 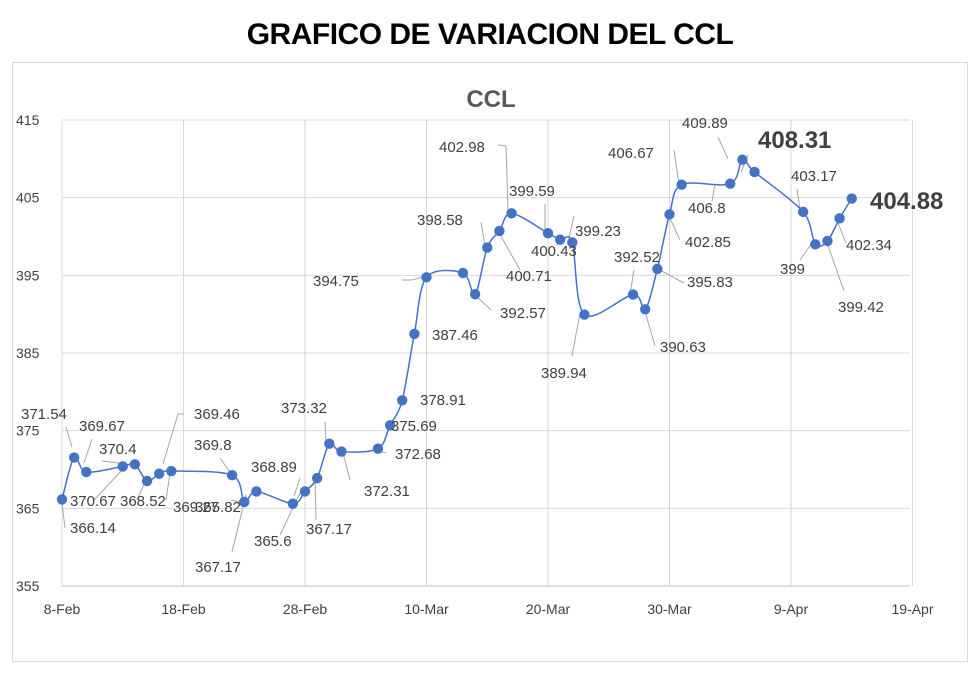 What do you see at coordinates (523, 313) in the screenshot?
I see `data-label: 392.57` at bounding box center [523, 313].